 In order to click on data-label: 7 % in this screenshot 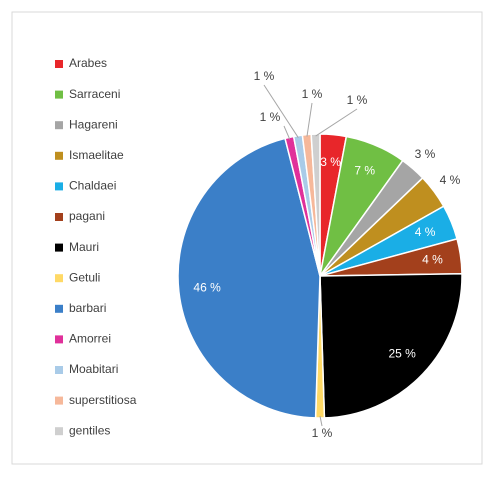, I will do `click(364, 171)`.